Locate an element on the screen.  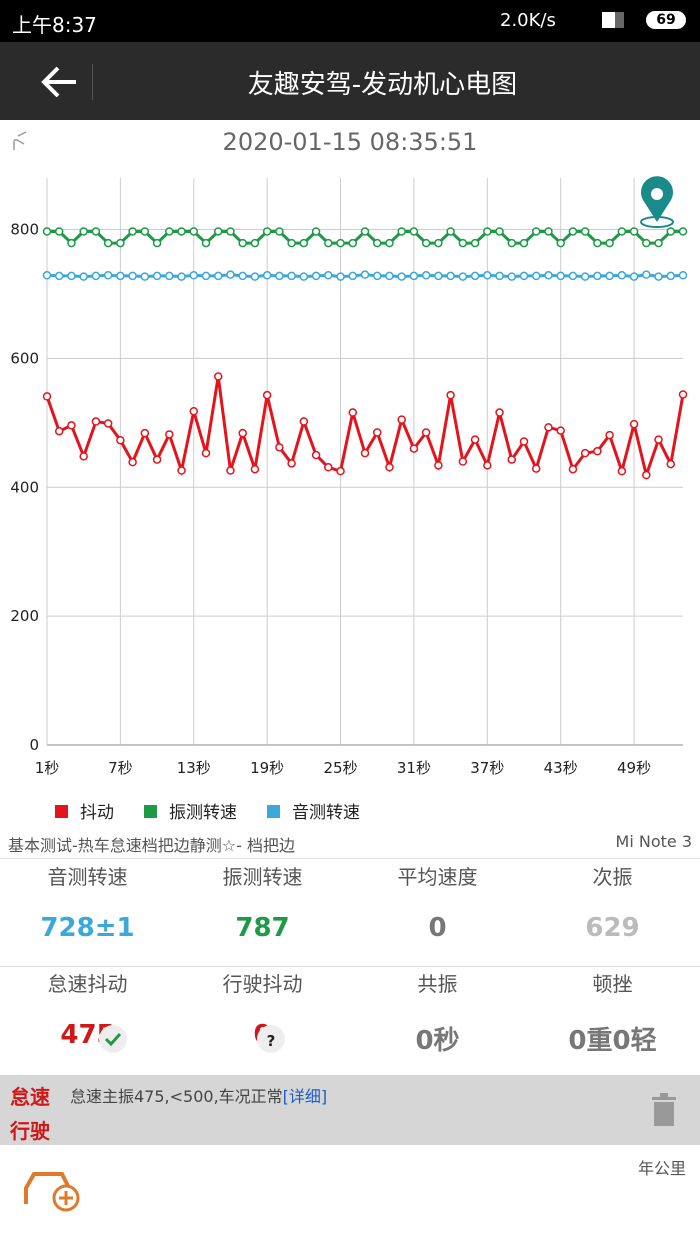
x-tick-label: 1秒 is located at coordinates (47, 768).